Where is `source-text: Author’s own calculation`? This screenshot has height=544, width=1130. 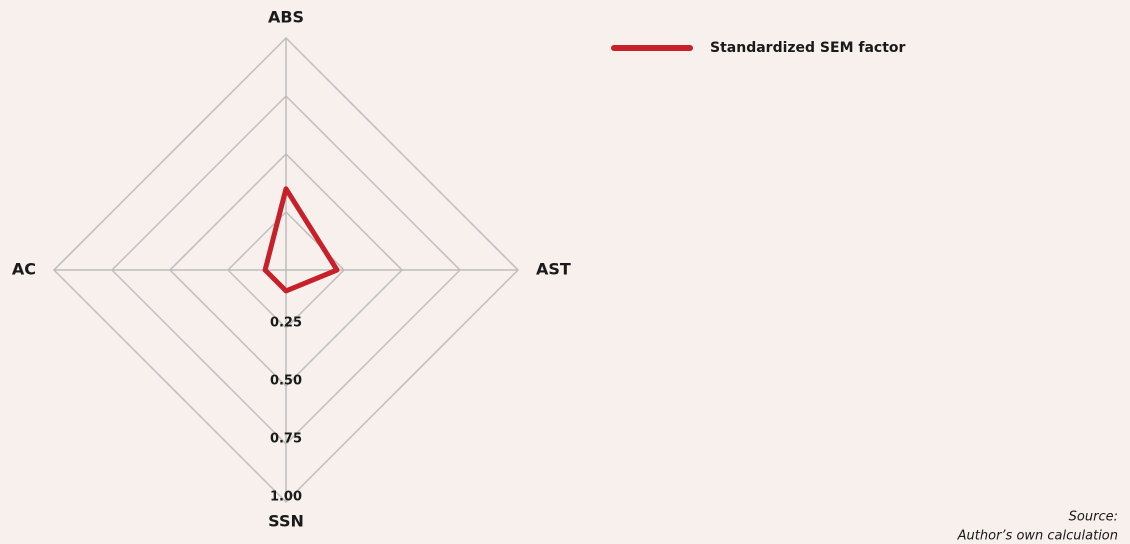
source-text: Author’s own calculation is located at coordinates (1037, 536).